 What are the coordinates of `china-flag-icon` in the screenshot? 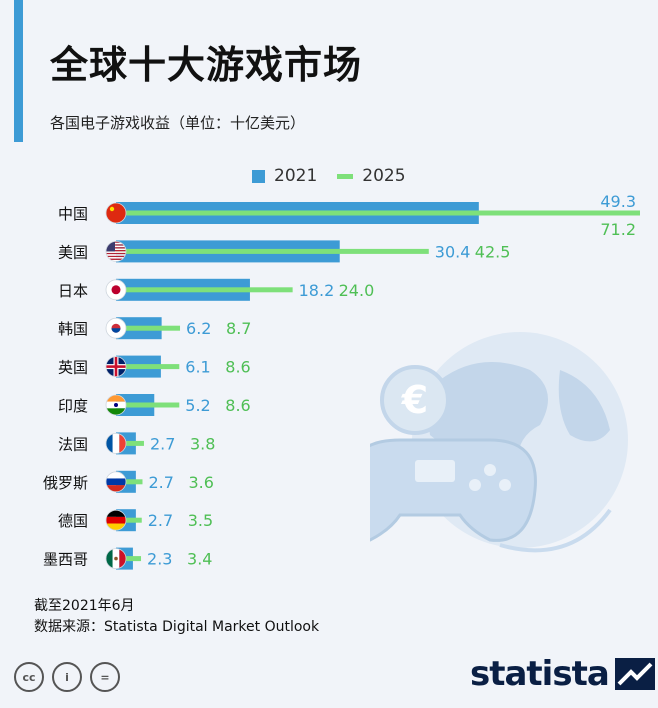 It's located at (116, 213).